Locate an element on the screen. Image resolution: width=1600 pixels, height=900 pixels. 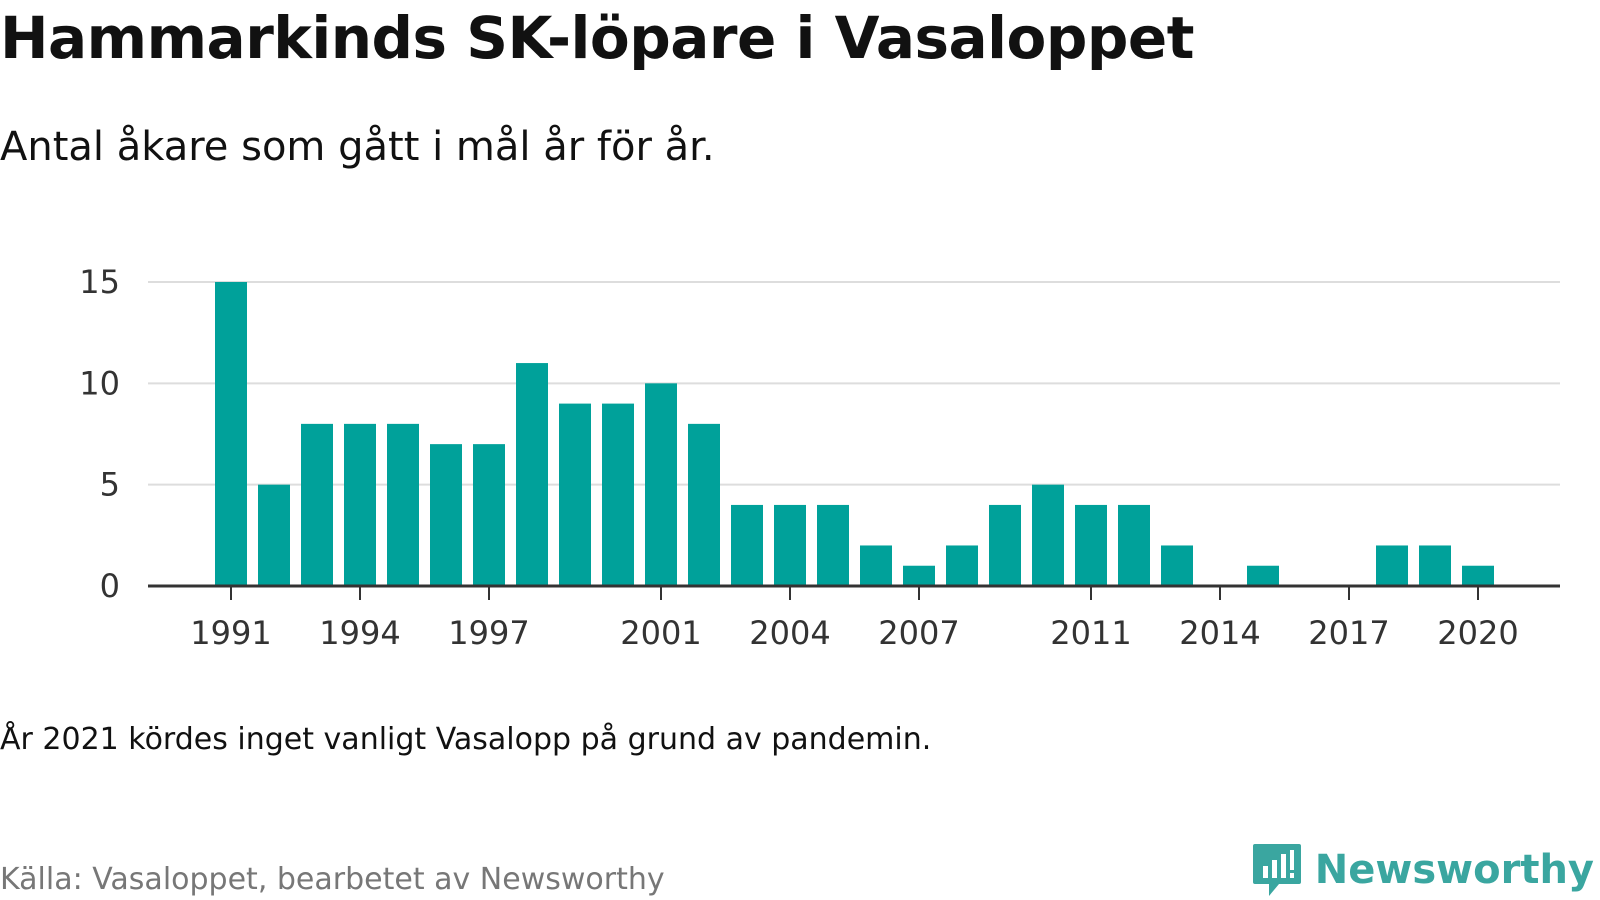
bar-2005 is located at coordinates (833, 545).